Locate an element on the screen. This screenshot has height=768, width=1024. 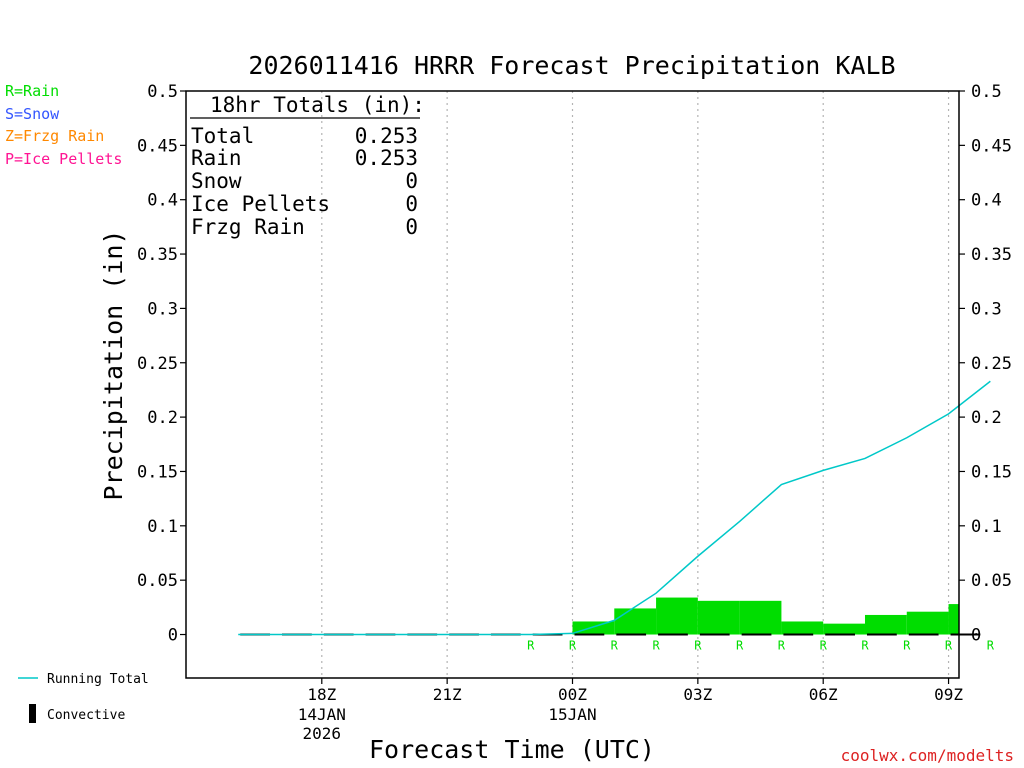
convective-legend-label: Convective is located at coordinates (86, 715).